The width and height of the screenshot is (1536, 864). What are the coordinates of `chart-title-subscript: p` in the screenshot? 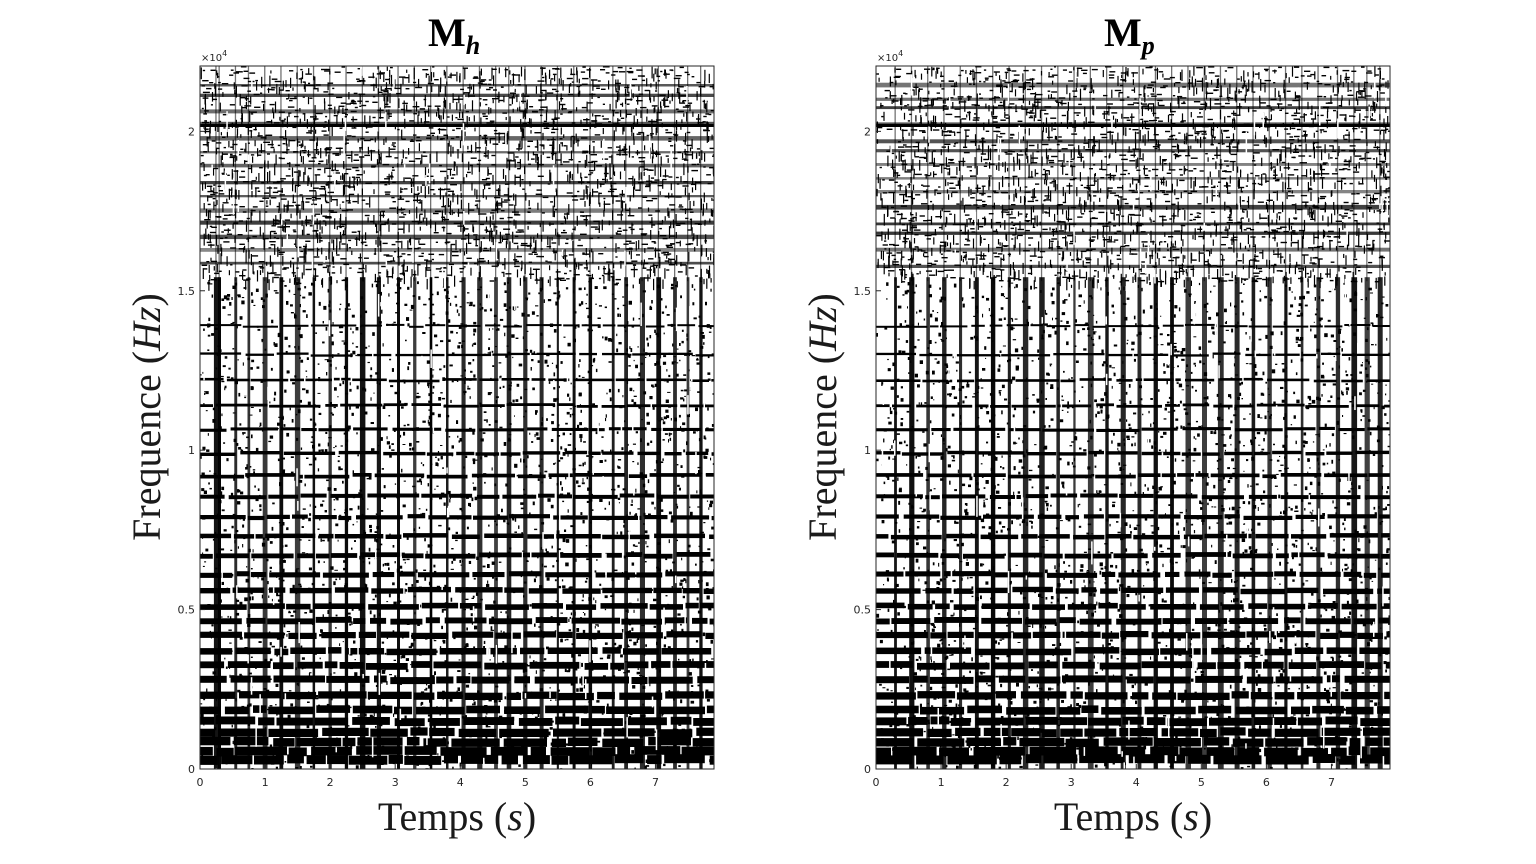 It's located at (1147, 45).